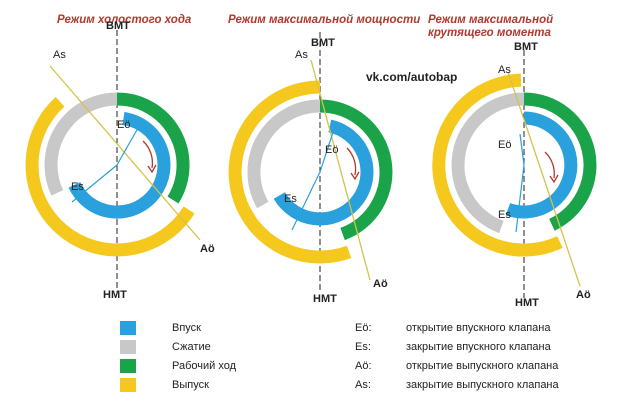 This screenshot has height=406, width=629. Describe the element at coordinates (482, 366) in the screenshot. I see `definition-text-ao: открытие выпускного клапана` at that location.